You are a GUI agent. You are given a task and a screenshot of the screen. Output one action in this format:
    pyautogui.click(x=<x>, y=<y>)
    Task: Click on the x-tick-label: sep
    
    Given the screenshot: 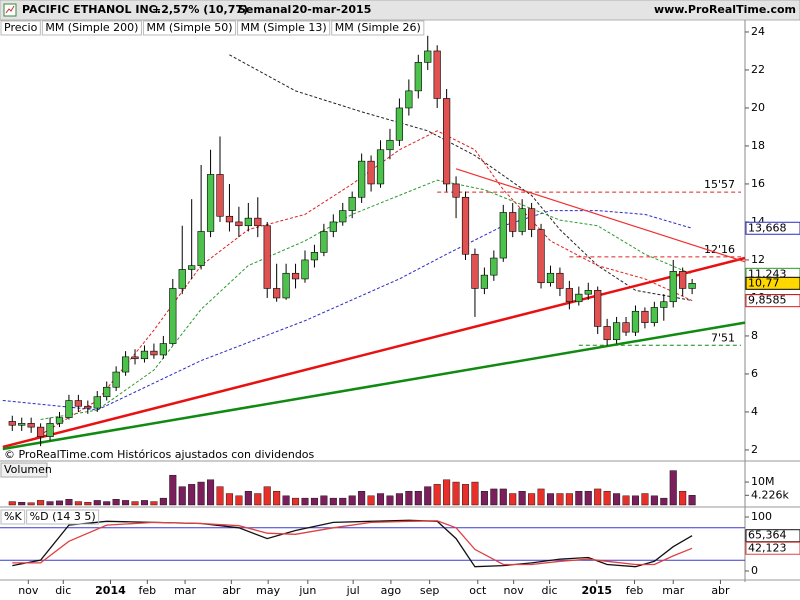 What is the action you would take?
    pyautogui.click(x=429, y=590)
    